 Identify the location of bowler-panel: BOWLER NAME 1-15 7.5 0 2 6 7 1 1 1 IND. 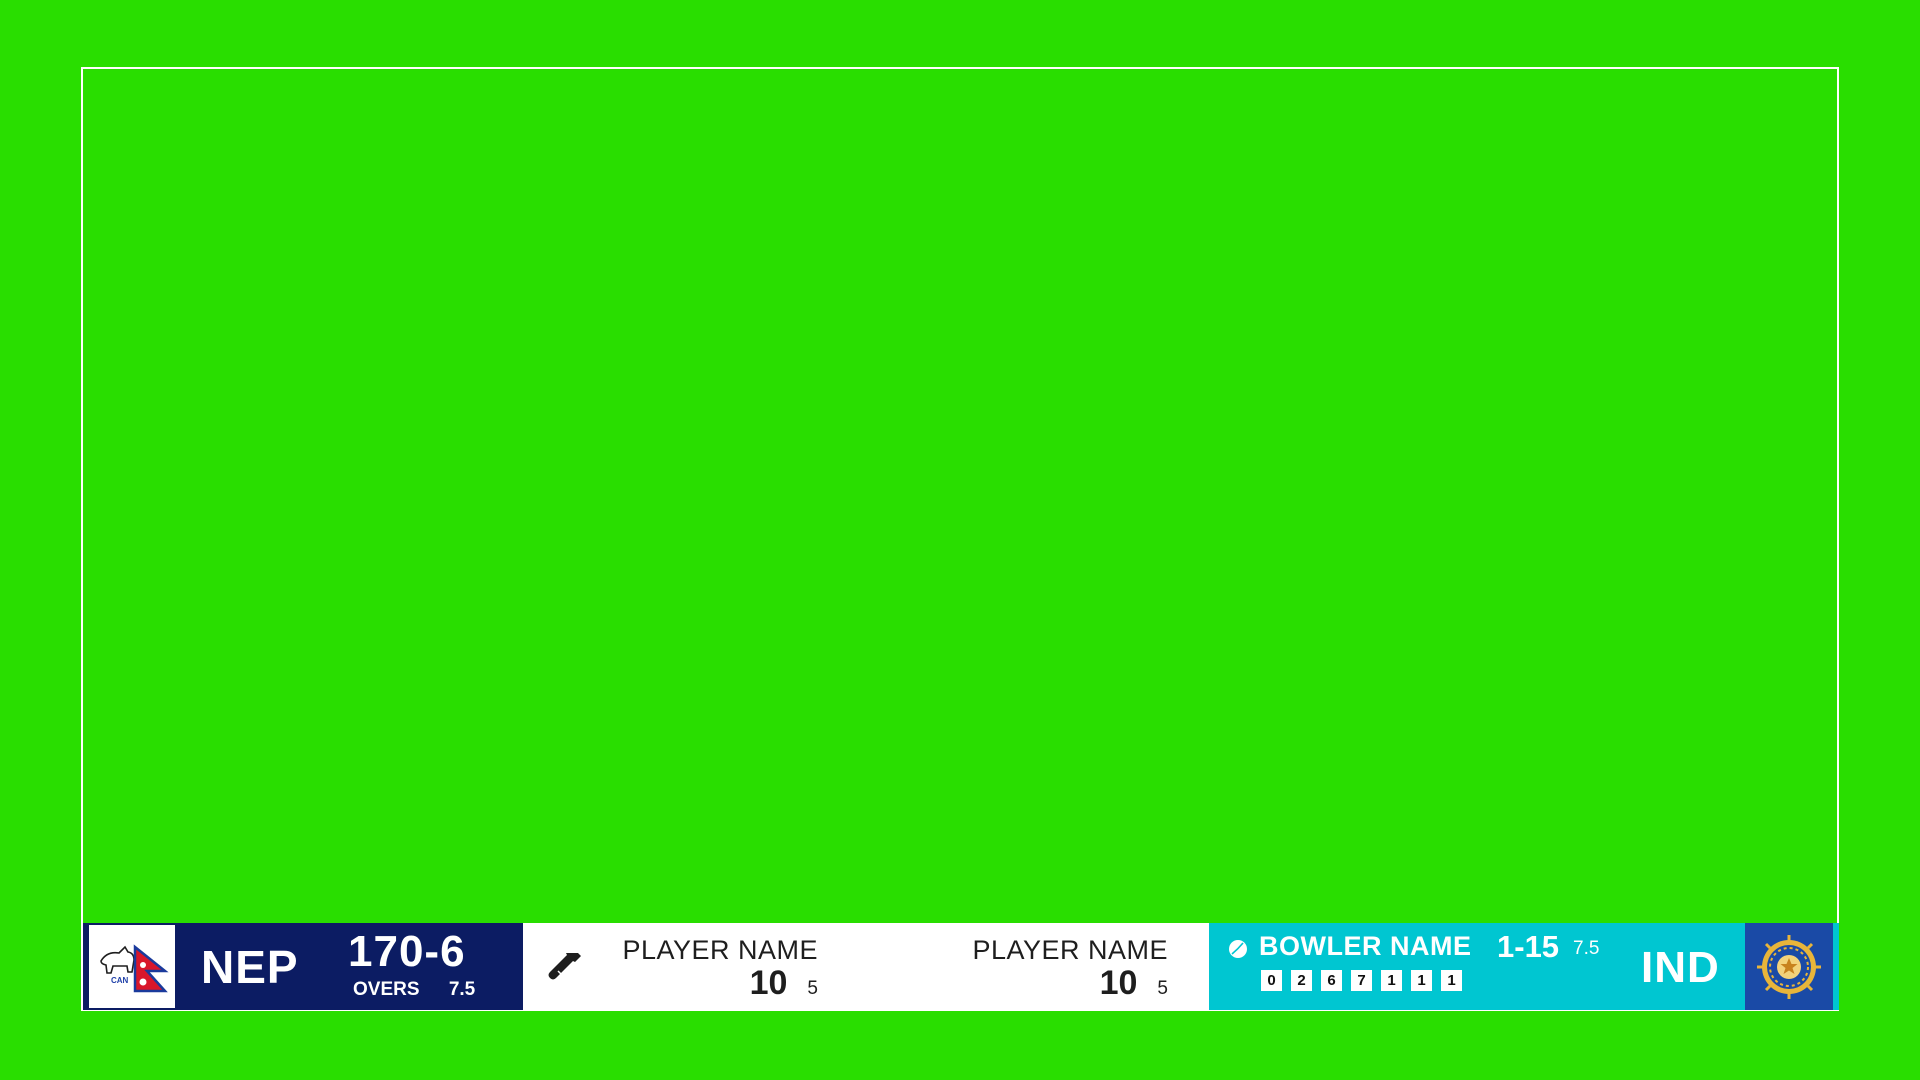
(1524, 966).